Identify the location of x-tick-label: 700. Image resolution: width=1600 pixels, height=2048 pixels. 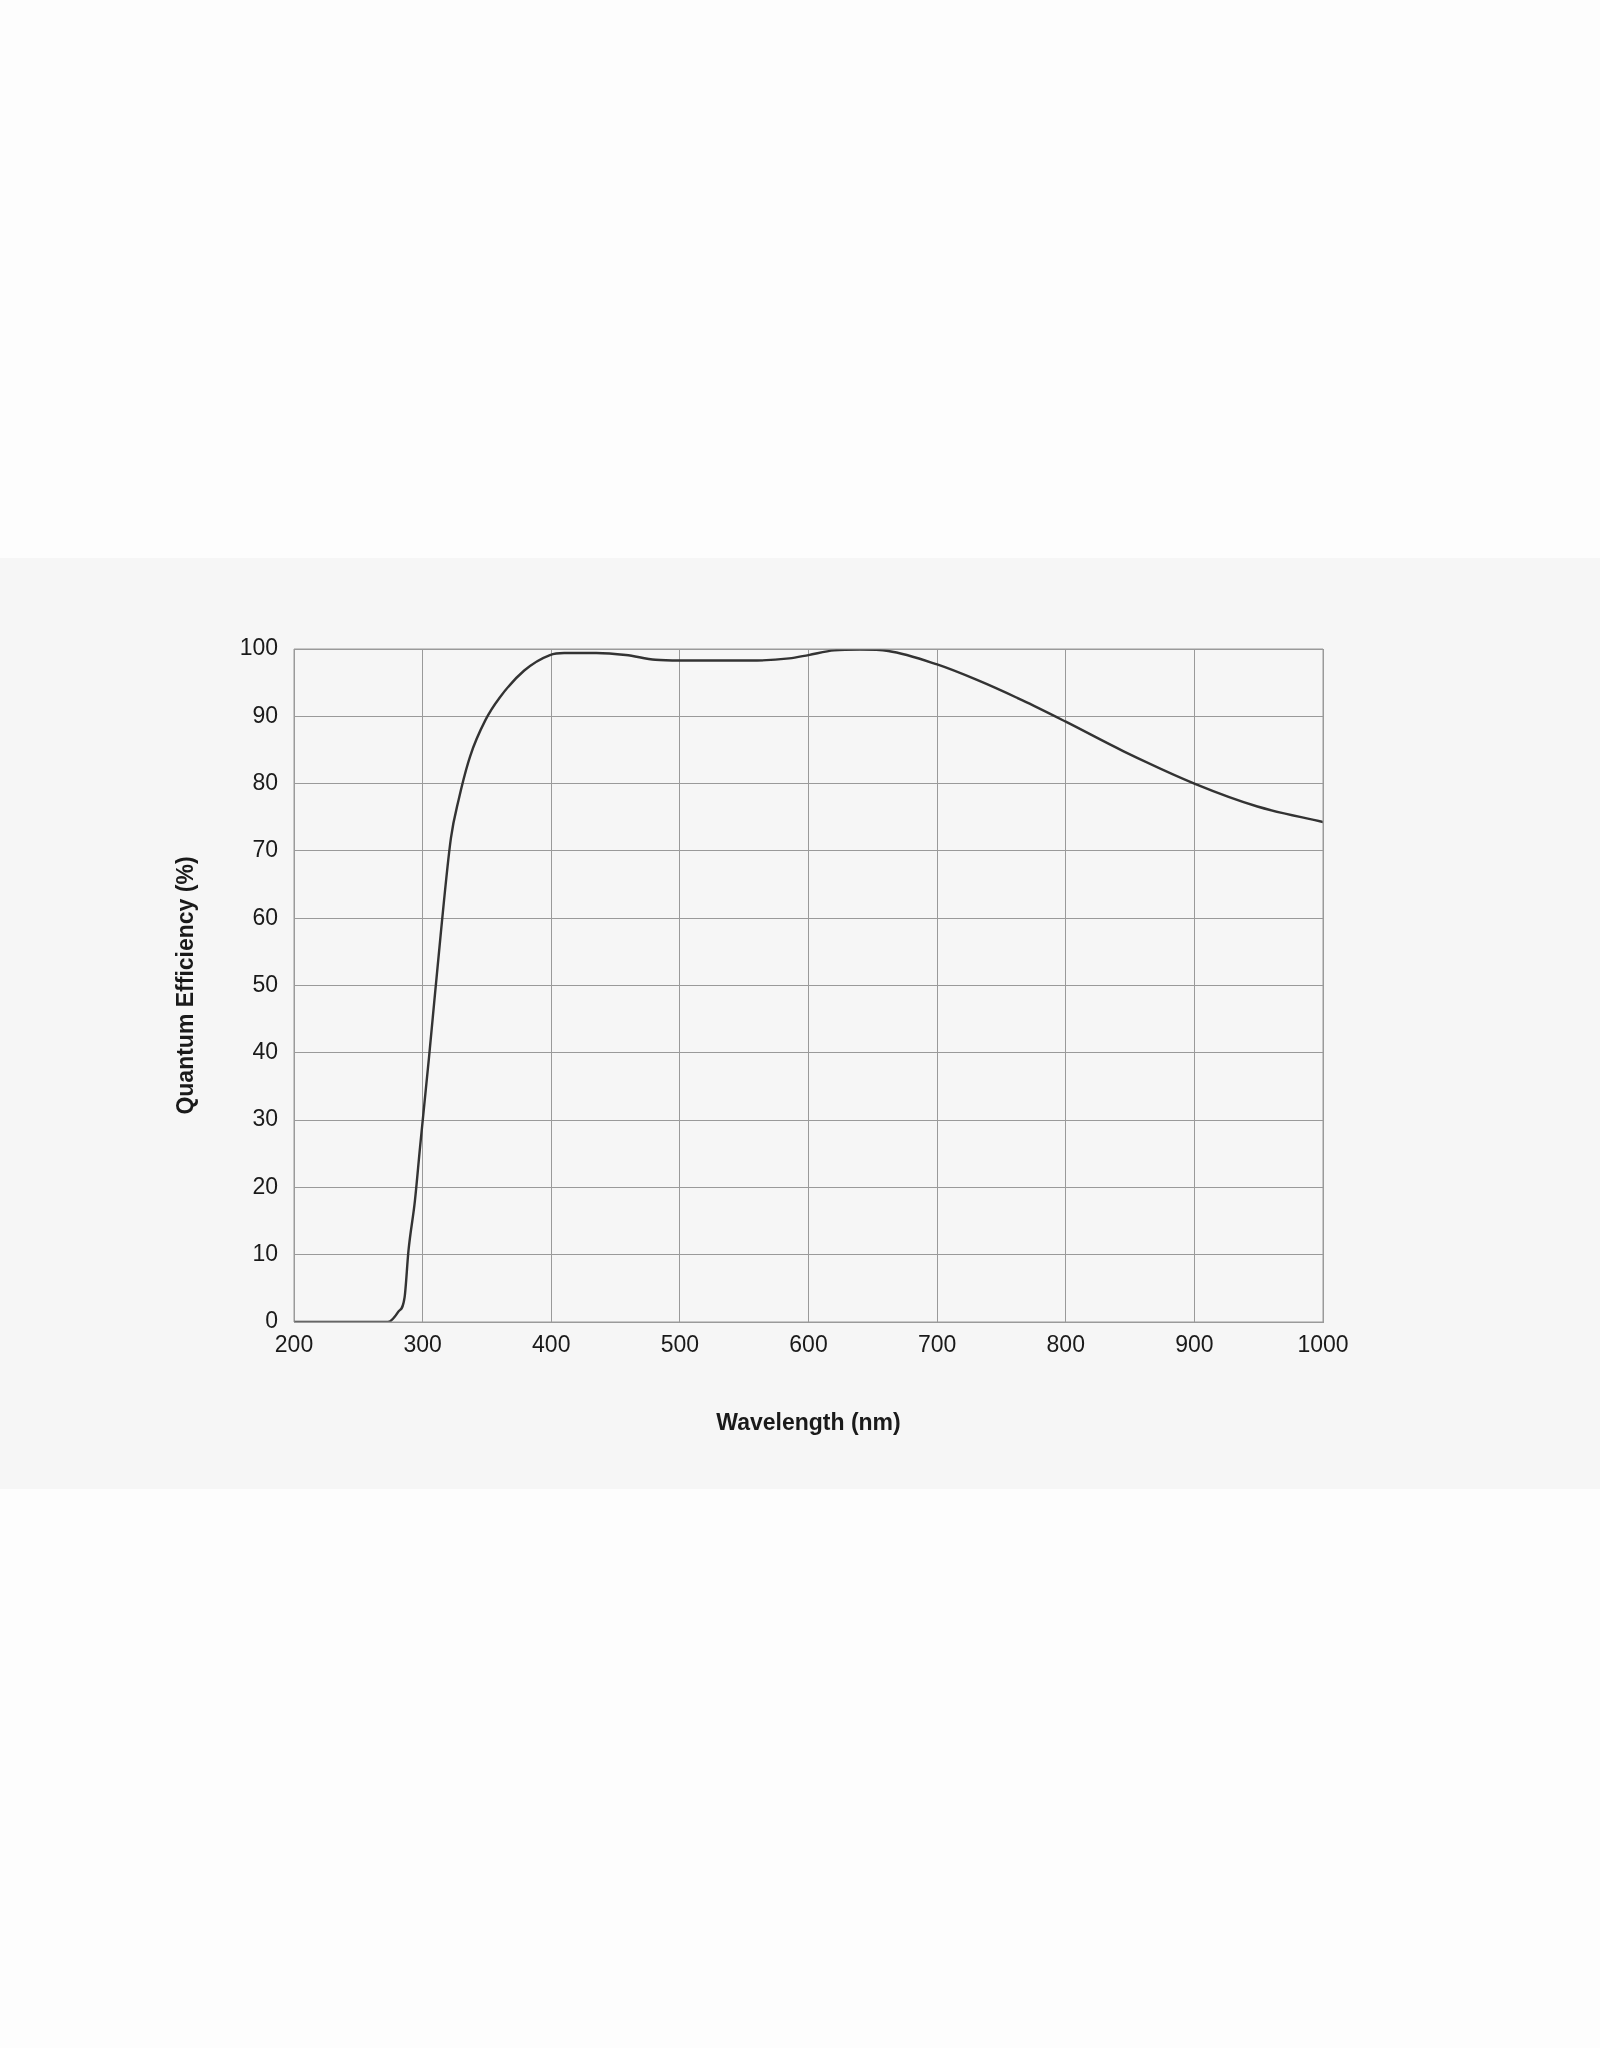
(937, 1344).